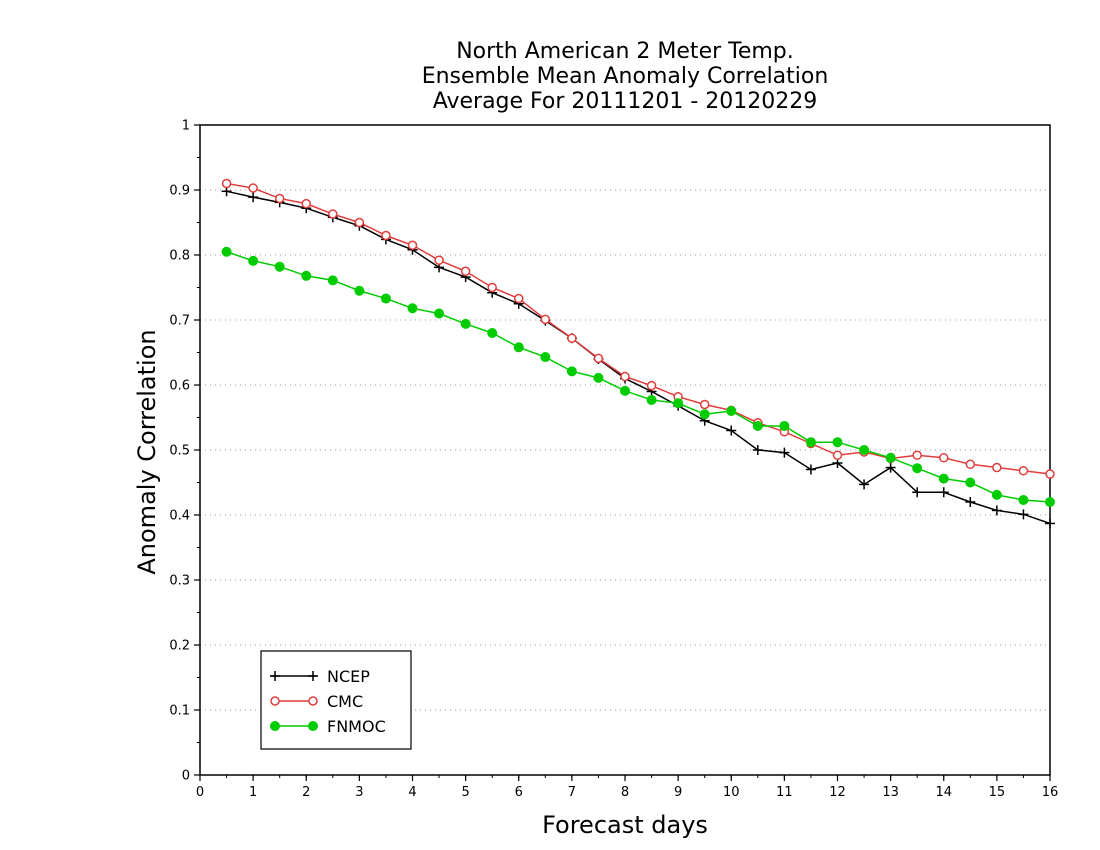  Describe the element at coordinates (784, 792) in the screenshot. I see `x-tick-label: 11` at that location.